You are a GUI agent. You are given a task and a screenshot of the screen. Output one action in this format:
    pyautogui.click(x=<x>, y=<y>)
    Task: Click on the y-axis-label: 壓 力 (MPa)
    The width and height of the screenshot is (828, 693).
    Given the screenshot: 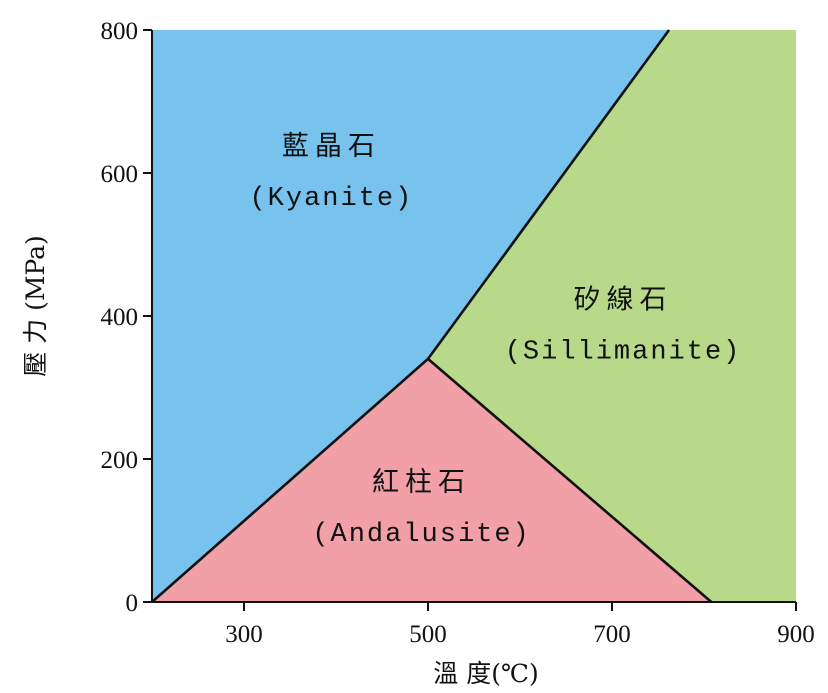 What is the action you would take?
    pyautogui.click(x=35, y=306)
    